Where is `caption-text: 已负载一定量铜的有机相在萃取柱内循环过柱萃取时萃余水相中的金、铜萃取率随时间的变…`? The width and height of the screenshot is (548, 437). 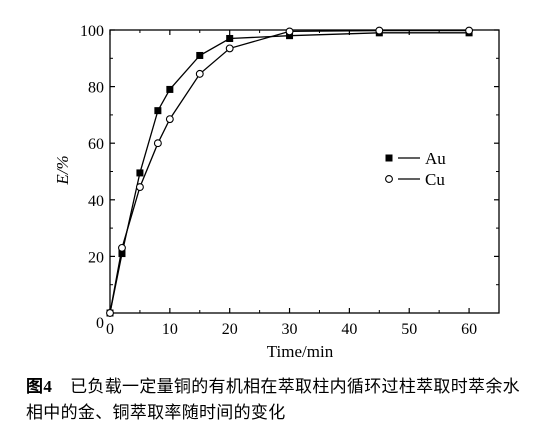 caption-text: 已负载一定量铜的有机相在萃取柱内循环过柱萃取时萃余水相中的金、铜萃取率随时间的变… is located at coordinates (273, 399).